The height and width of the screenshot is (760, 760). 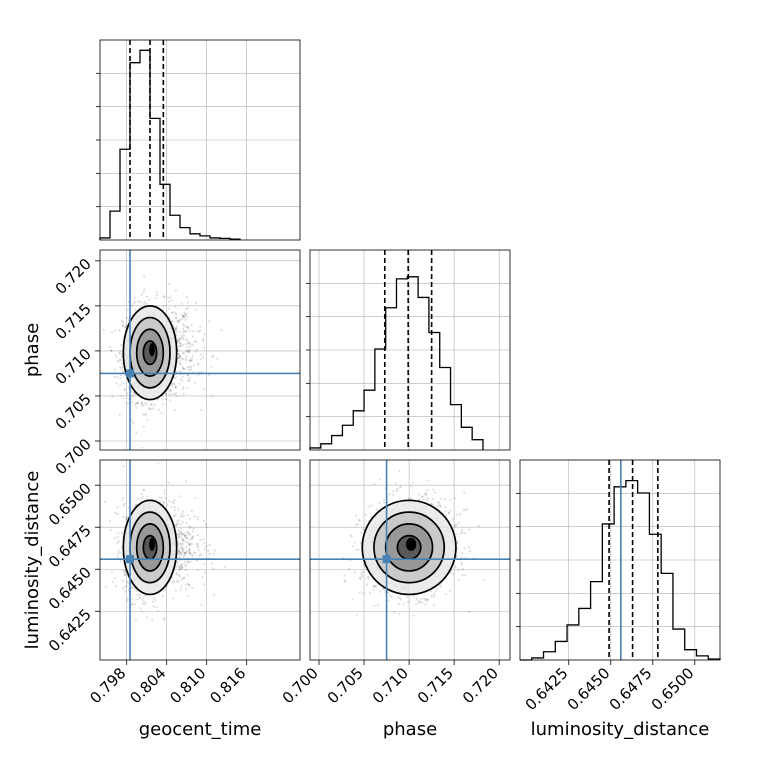 What do you see at coordinates (170, 144) in the screenshot?
I see `histogram-steps` at bounding box center [170, 144].